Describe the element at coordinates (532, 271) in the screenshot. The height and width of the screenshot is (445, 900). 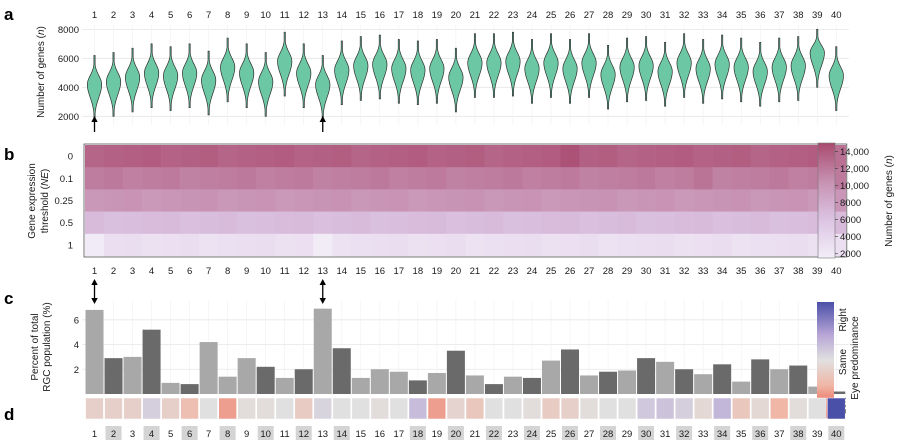
I see `panel-b-x-tick-label: 24` at that location.